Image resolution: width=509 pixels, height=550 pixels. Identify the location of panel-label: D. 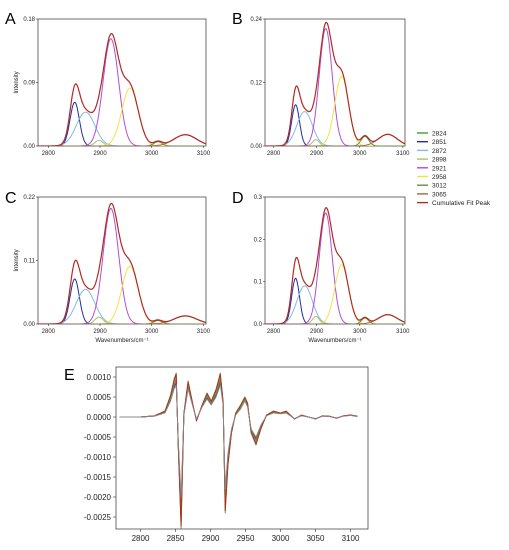
(238, 198).